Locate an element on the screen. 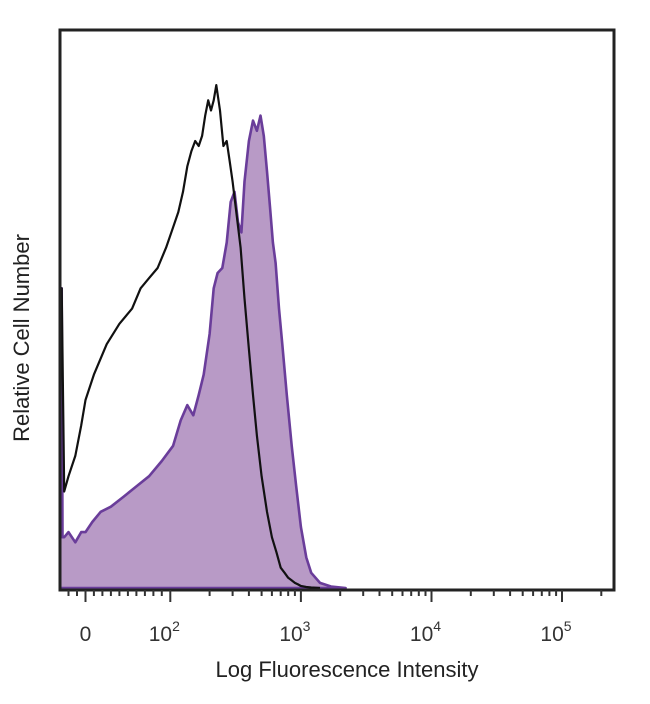 Image resolution: width=650 pixels, height=704 pixels. x-tick-label: 10⁵ is located at coordinates (555, 632).